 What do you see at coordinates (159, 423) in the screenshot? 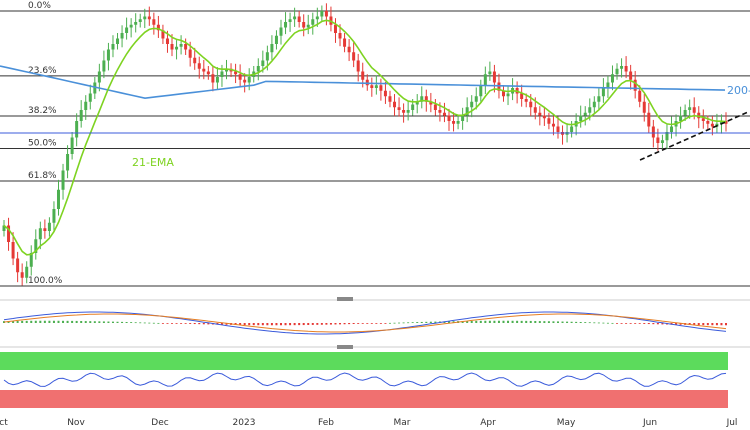
I see `x-tick-2: Dec` at bounding box center [159, 423].